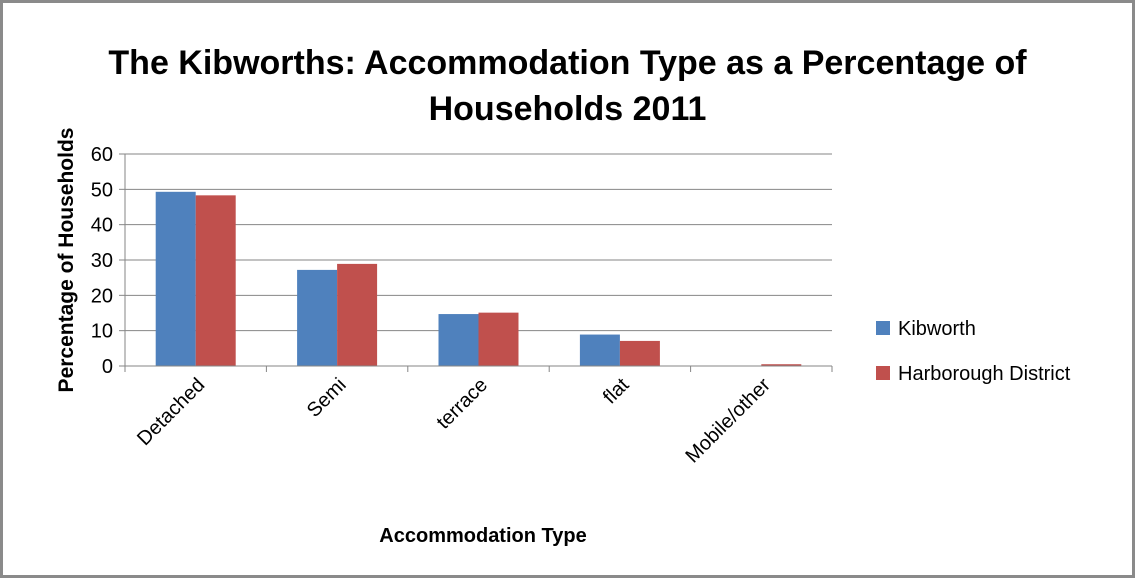 The image size is (1135, 578). What do you see at coordinates (171, 412) in the screenshot?
I see `x-tick-label: Detached` at bounding box center [171, 412].